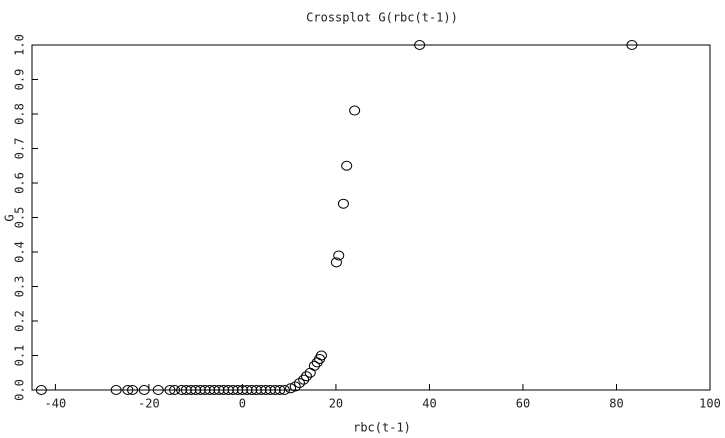  I want to click on chart-title: Crossplot G(rbc(t-1)), so click(382, 18).